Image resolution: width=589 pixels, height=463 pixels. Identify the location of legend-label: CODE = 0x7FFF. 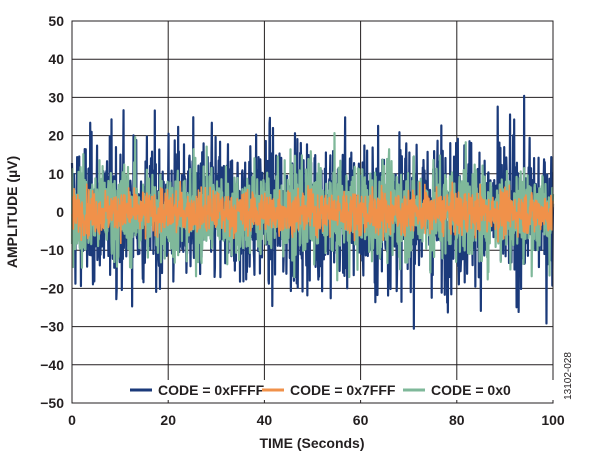
(343, 390).